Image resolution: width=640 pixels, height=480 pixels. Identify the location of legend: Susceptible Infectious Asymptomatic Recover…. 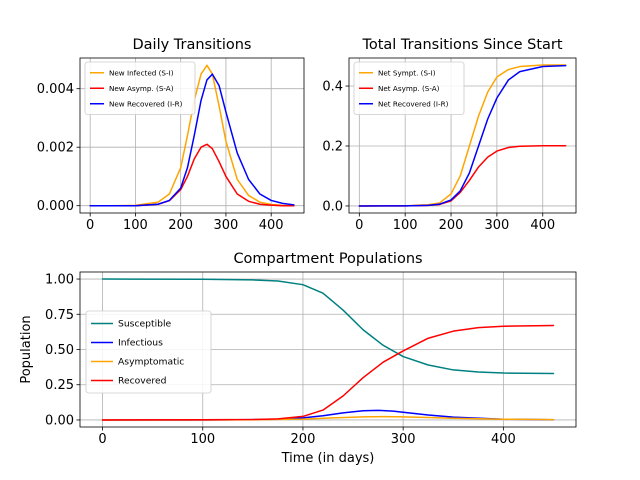
(148, 352).